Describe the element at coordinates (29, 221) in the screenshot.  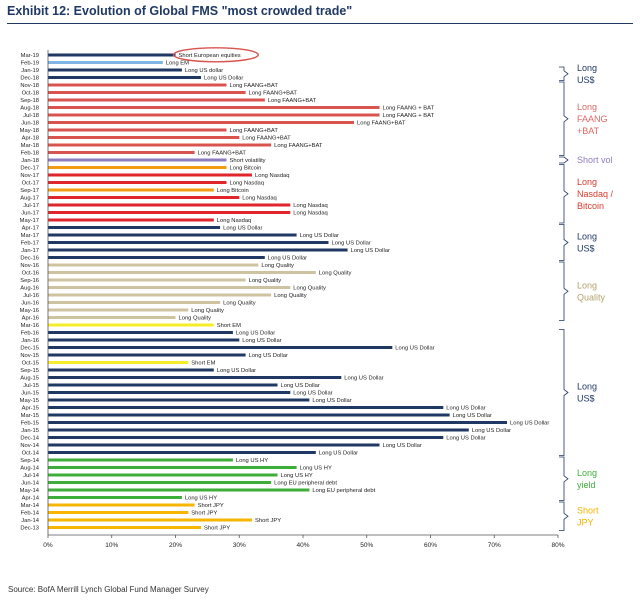
I see `month-tick-label: May-17` at that location.